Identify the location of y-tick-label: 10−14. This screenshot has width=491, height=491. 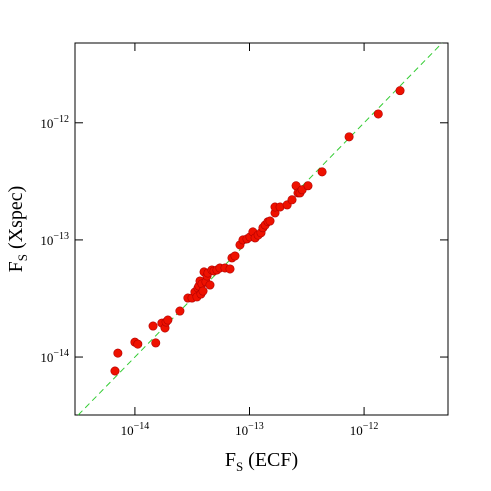
(54, 356).